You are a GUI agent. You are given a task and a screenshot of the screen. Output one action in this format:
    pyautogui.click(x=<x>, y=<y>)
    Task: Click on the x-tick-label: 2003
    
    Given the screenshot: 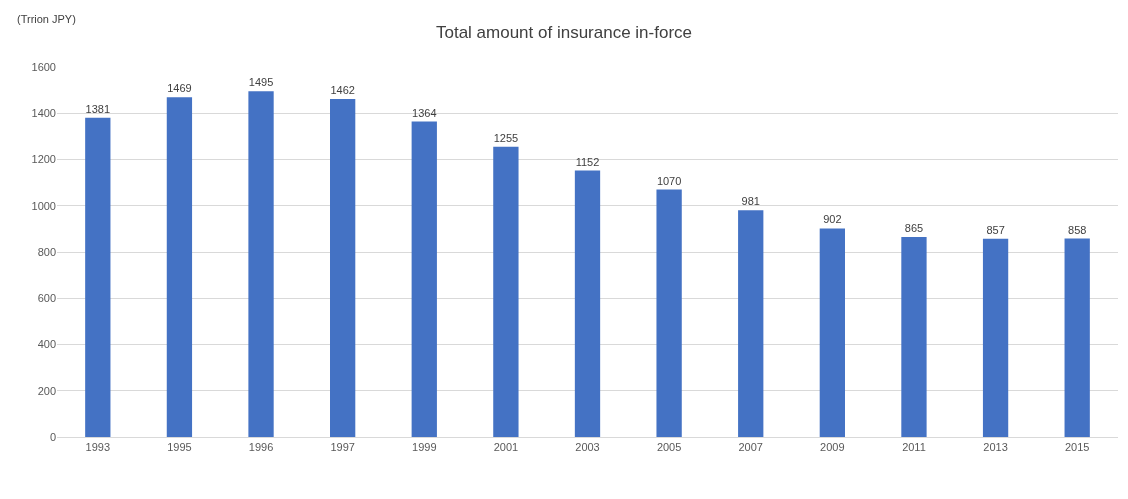 What is the action you would take?
    pyautogui.click(x=587, y=447)
    